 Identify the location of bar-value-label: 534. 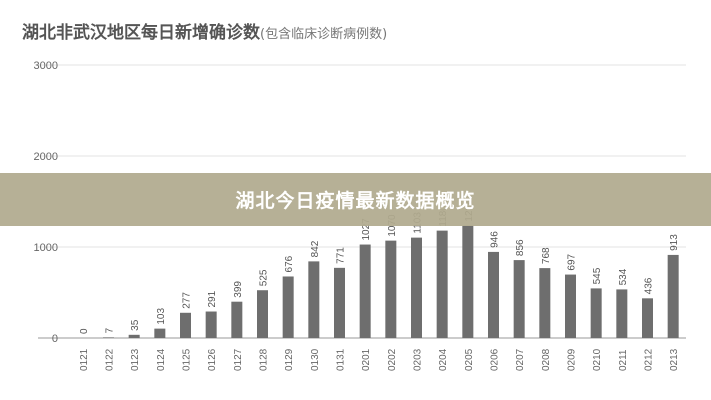
(623, 276).